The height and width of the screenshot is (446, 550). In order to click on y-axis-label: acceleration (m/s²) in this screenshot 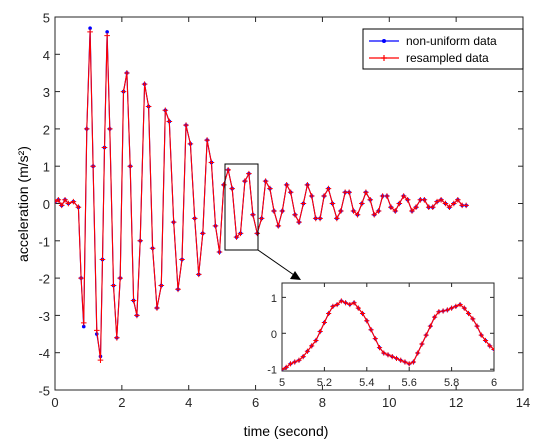, I will do `click(23, 204)`.